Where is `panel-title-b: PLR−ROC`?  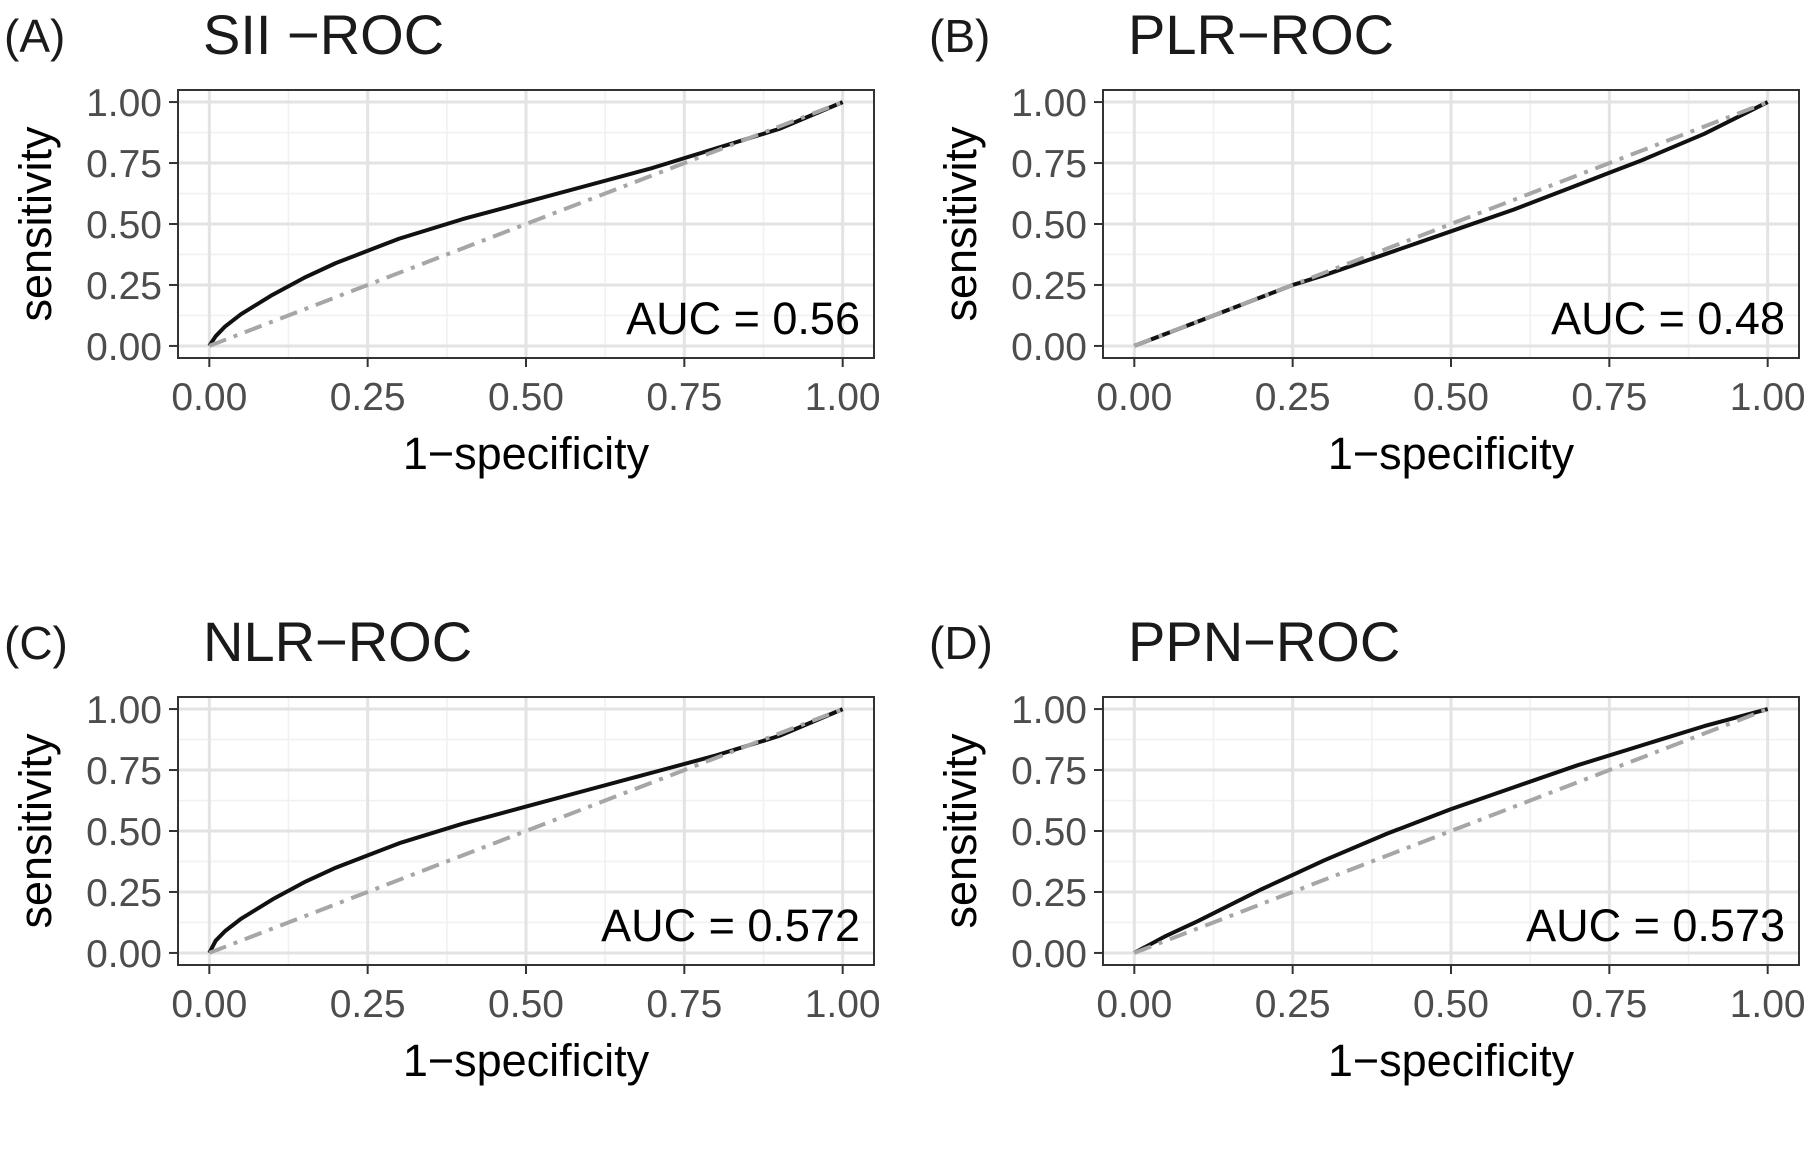 panel-title-b: PLR−ROC is located at coordinates (1261, 34).